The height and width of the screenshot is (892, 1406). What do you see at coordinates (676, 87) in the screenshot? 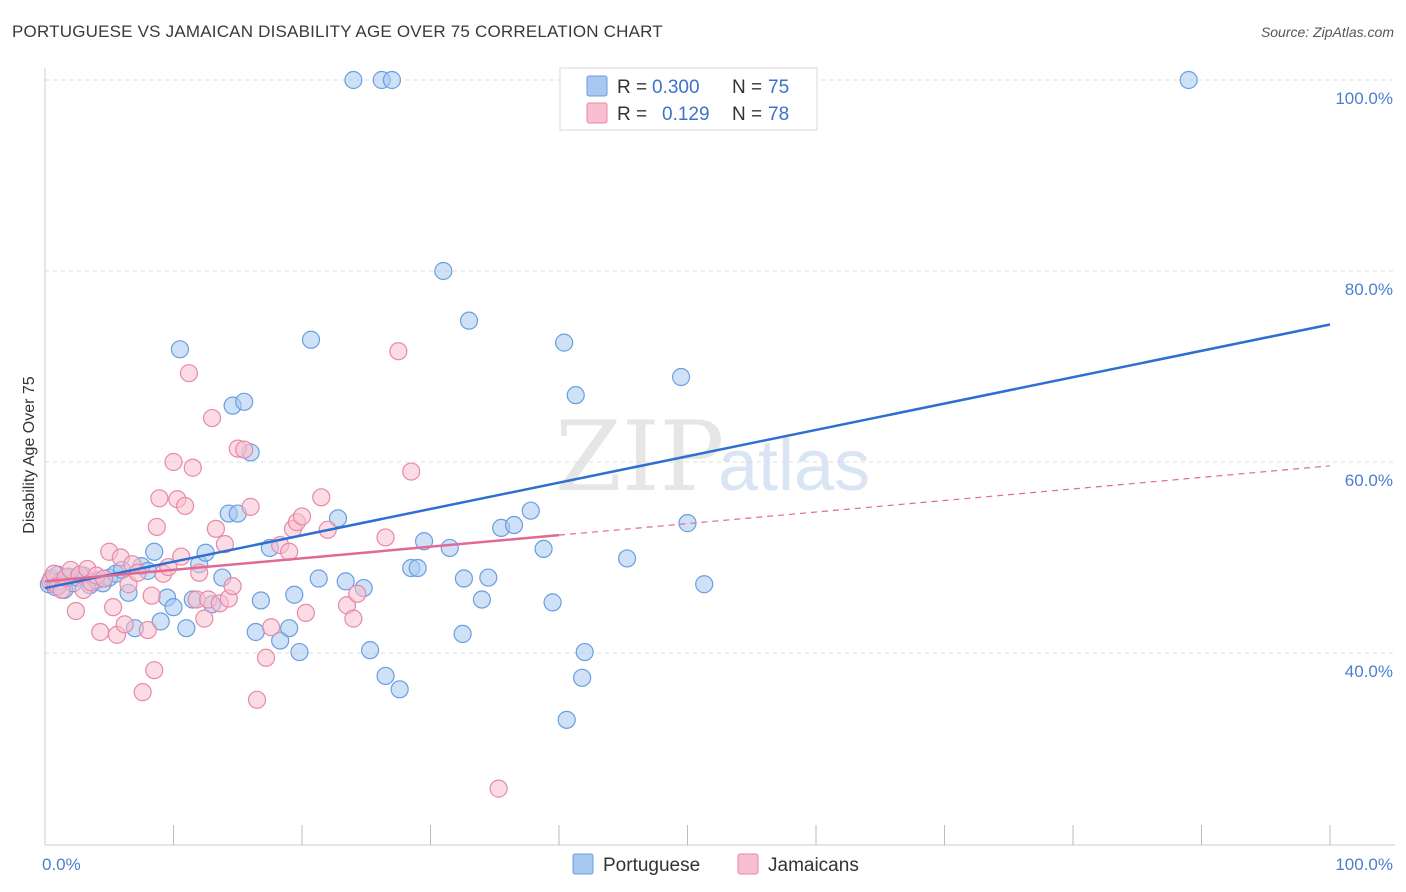
I see `legend-r-value: 0.300` at bounding box center [676, 87].